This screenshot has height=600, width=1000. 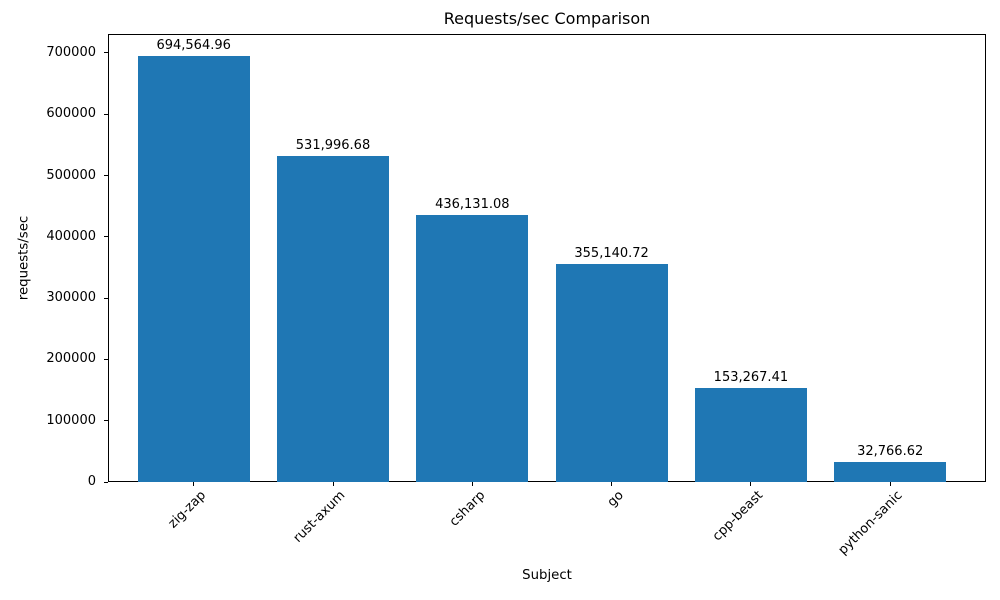 What do you see at coordinates (71, 420) in the screenshot?
I see `y-tick-label: 100000` at bounding box center [71, 420].